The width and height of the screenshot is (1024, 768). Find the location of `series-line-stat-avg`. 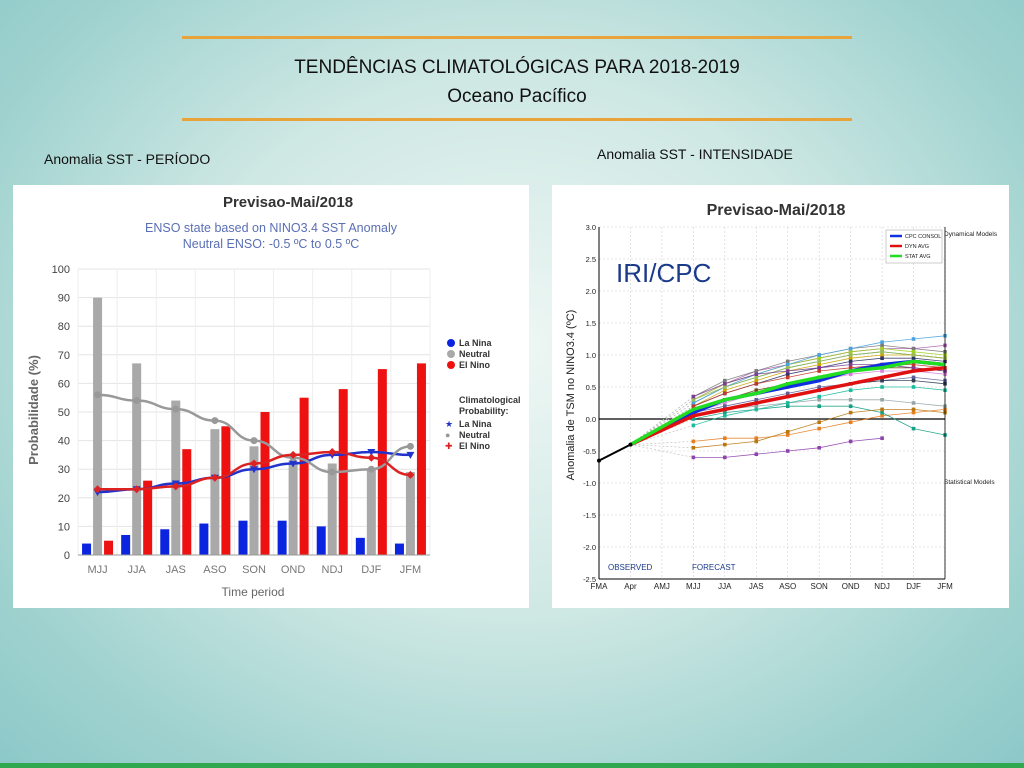

series-line-stat-avg is located at coordinates (787, 403).